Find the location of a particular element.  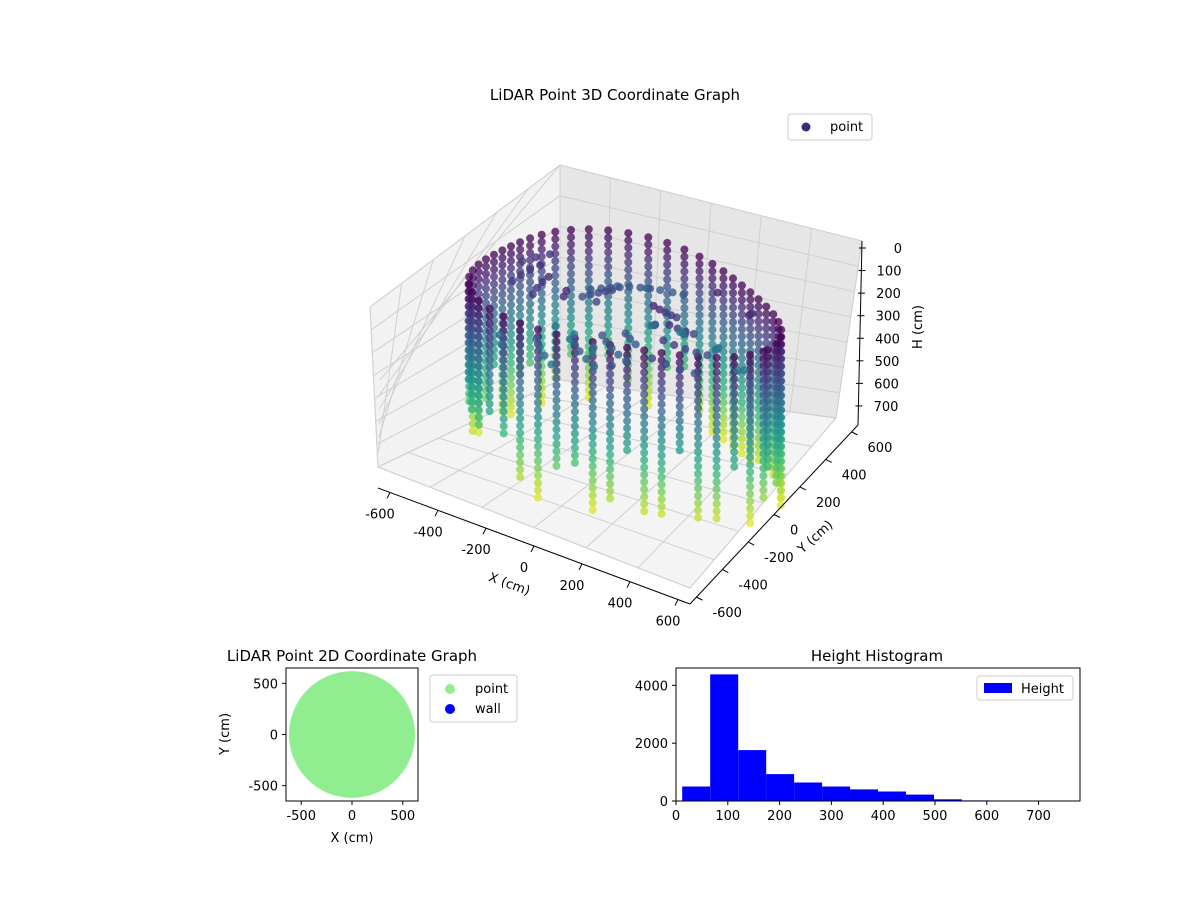

legend-3d-frame is located at coordinates (830, 127).